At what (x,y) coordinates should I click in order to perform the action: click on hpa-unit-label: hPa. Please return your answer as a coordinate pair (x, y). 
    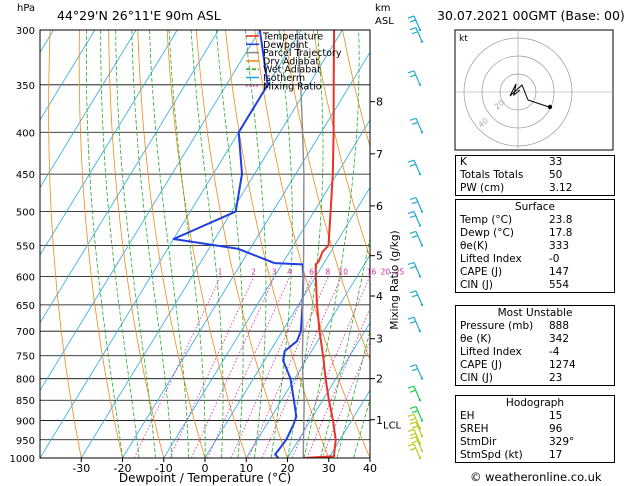
    Looking at the image, I should click on (26, 8).